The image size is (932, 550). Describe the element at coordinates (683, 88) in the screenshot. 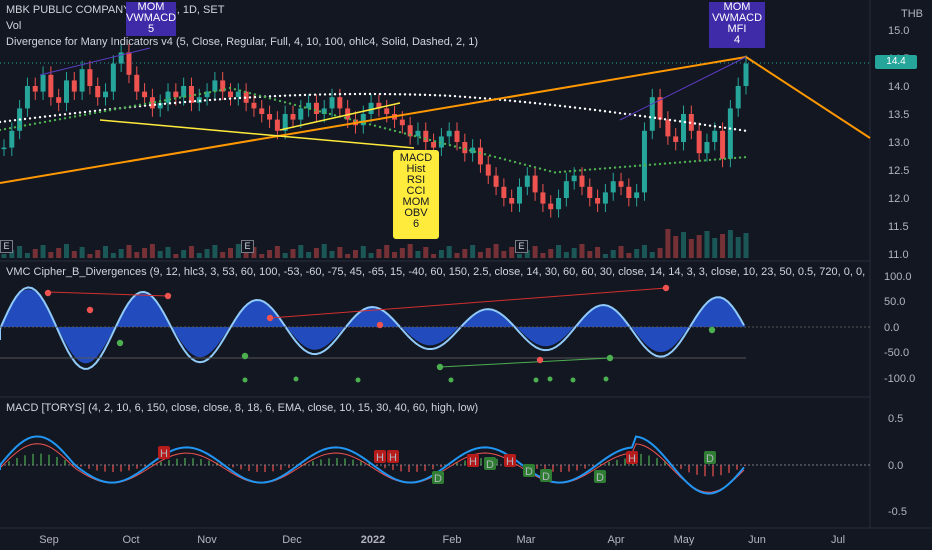

I see `purple-divergence-line` at that location.